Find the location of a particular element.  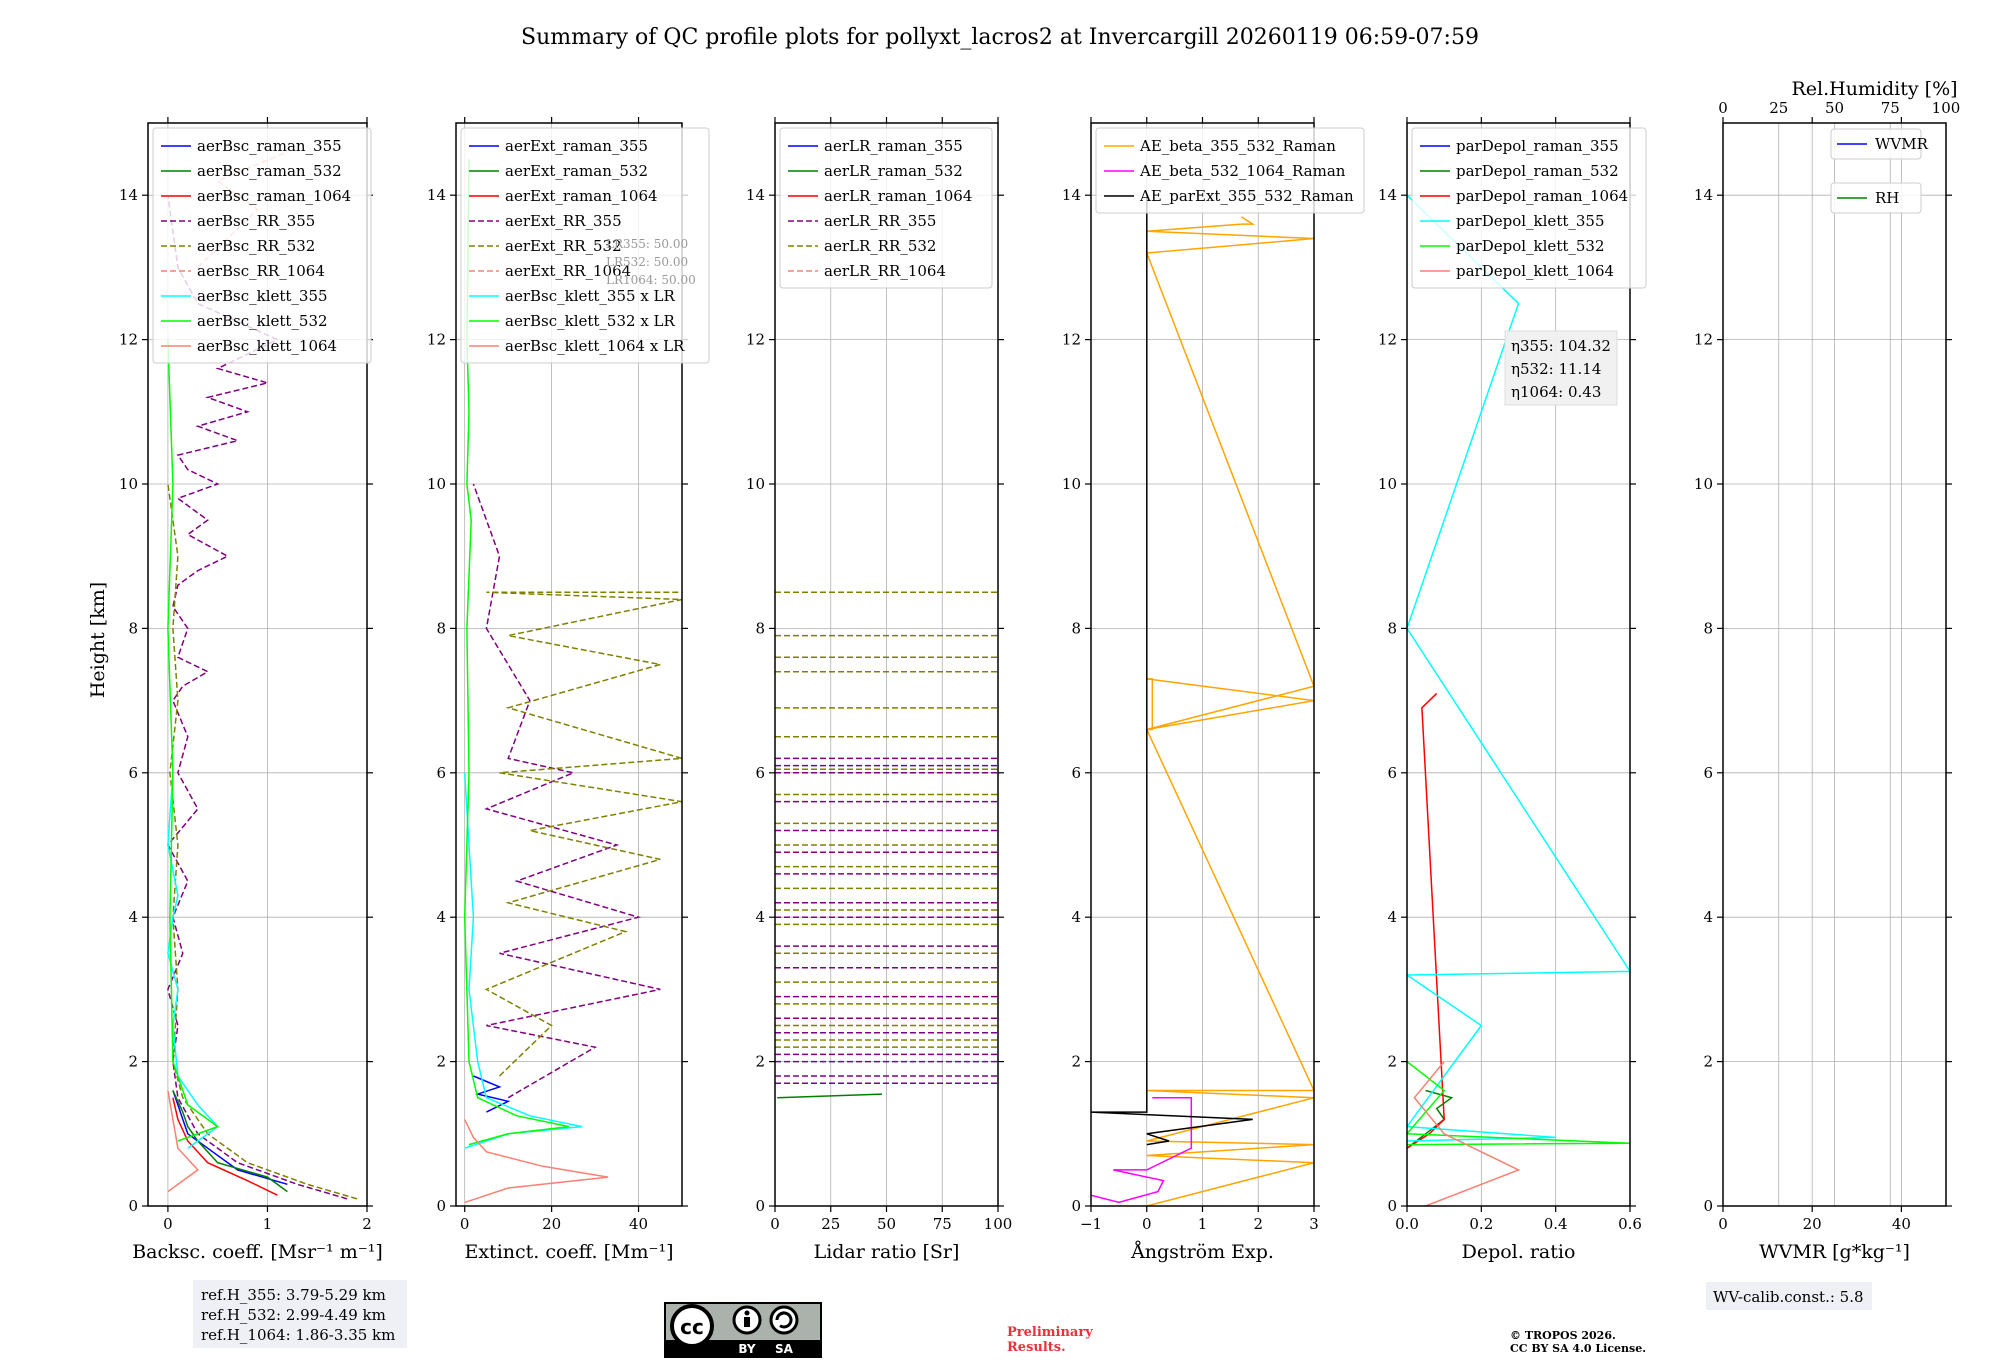

tick-label-x: 100 is located at coordinates (998, 1224).